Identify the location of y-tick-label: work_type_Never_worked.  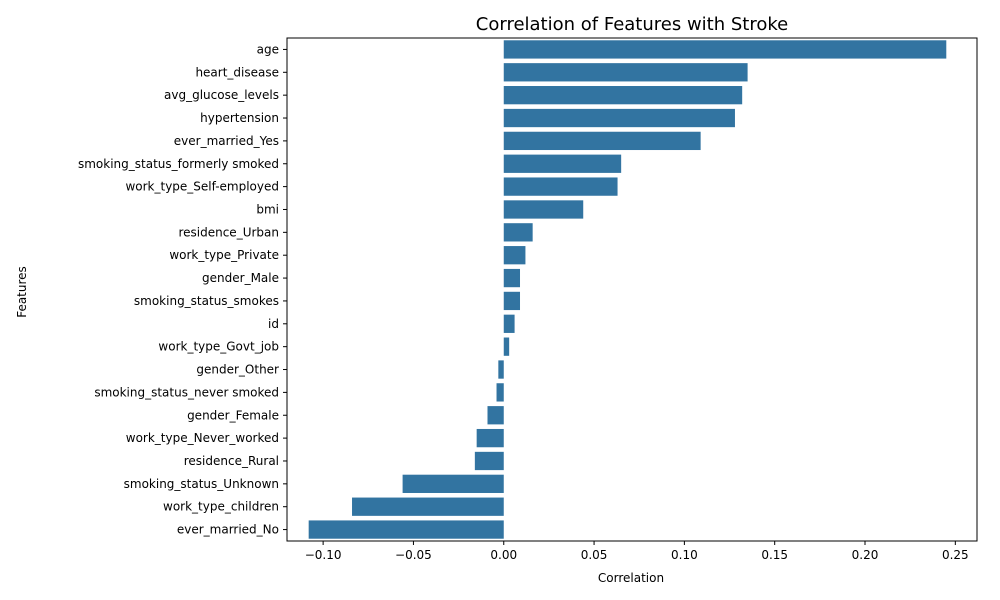
(202, 438).